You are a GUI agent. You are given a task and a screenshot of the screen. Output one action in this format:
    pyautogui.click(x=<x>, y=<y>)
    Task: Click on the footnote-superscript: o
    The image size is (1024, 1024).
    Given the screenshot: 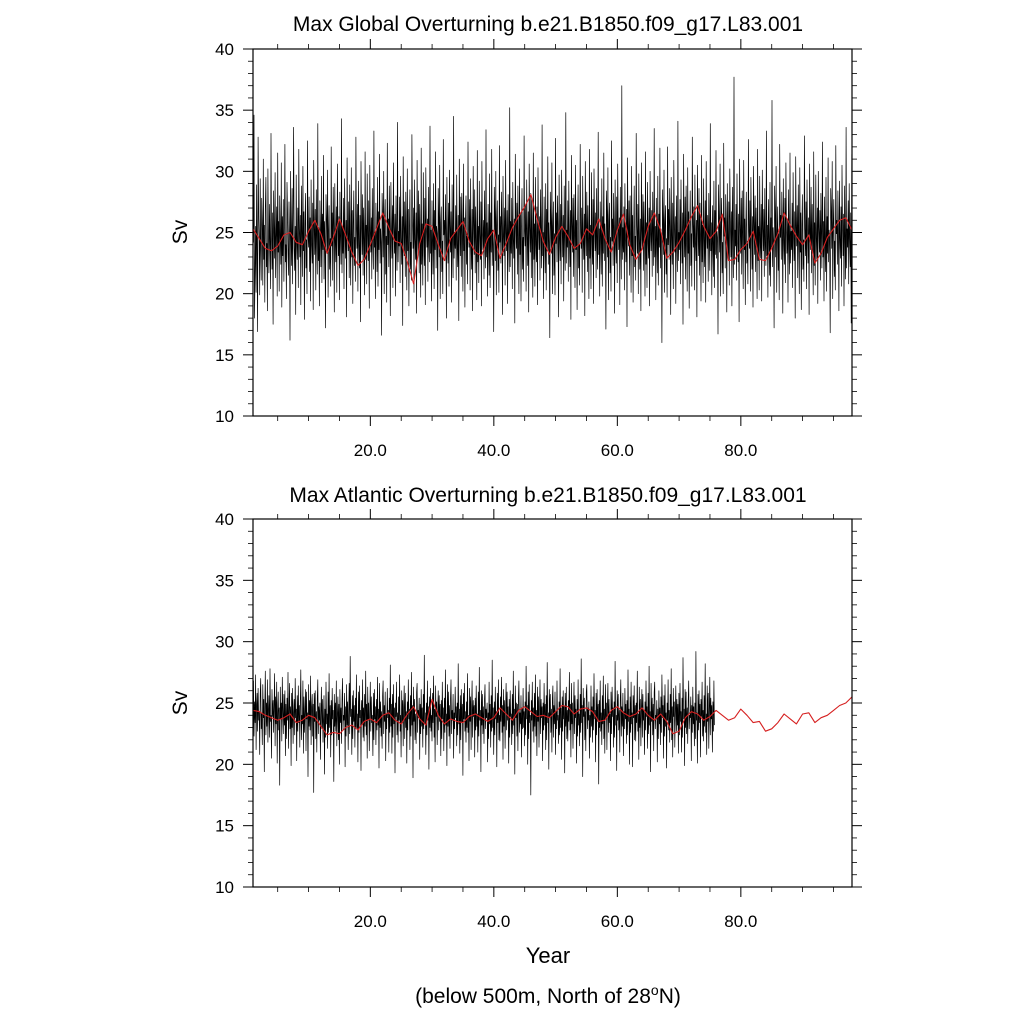 What is the action you would take?
    pyautogui.click(x=655, y=990)
    